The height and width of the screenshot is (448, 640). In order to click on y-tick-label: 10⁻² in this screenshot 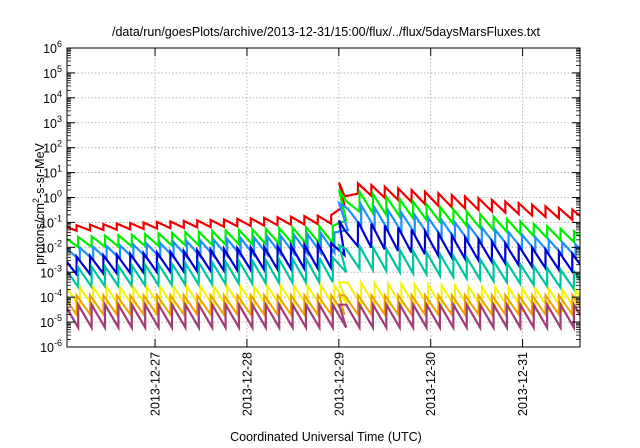, I will do `click(51, 246)`.